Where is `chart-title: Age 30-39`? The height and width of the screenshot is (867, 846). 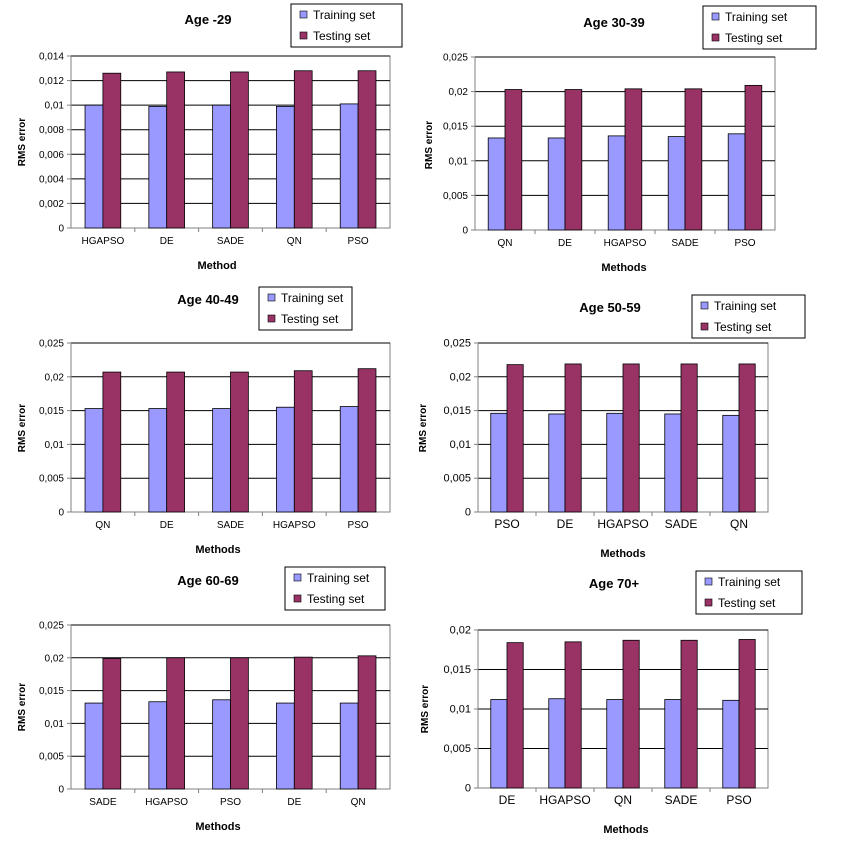 chart-title: Age 30-39 is located at coordinates (613, 22).